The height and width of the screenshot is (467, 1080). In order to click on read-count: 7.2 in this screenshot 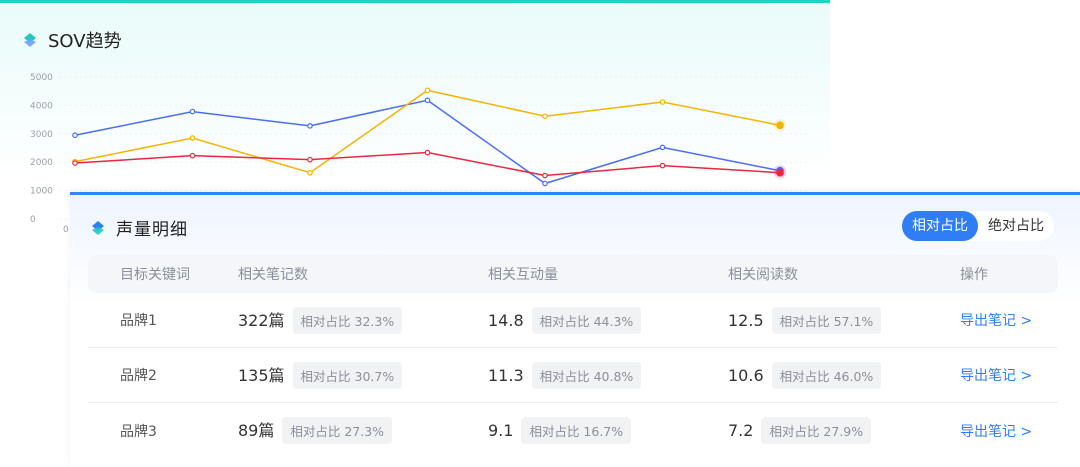, I will do `click(741, 430)`.